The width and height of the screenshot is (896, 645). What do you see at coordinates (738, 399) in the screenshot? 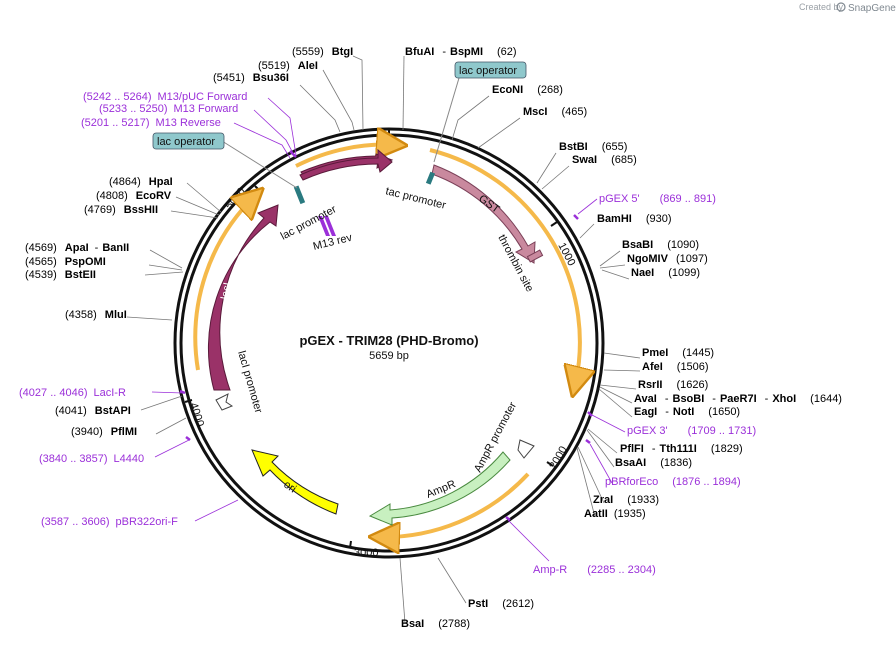
I see `site-avai: AvaI - BsoBI - PaeR7I - XhoI (1644)` at bounding box center [738, 399].